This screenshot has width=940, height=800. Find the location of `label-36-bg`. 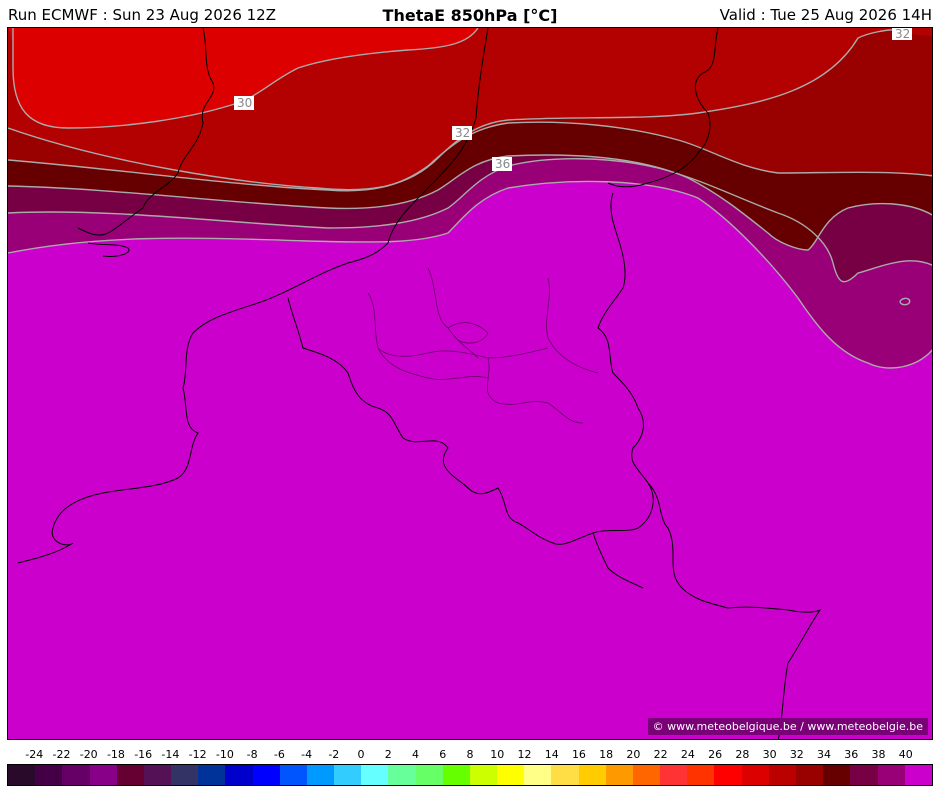

label-36-bg is located at coordinates (502, 164).